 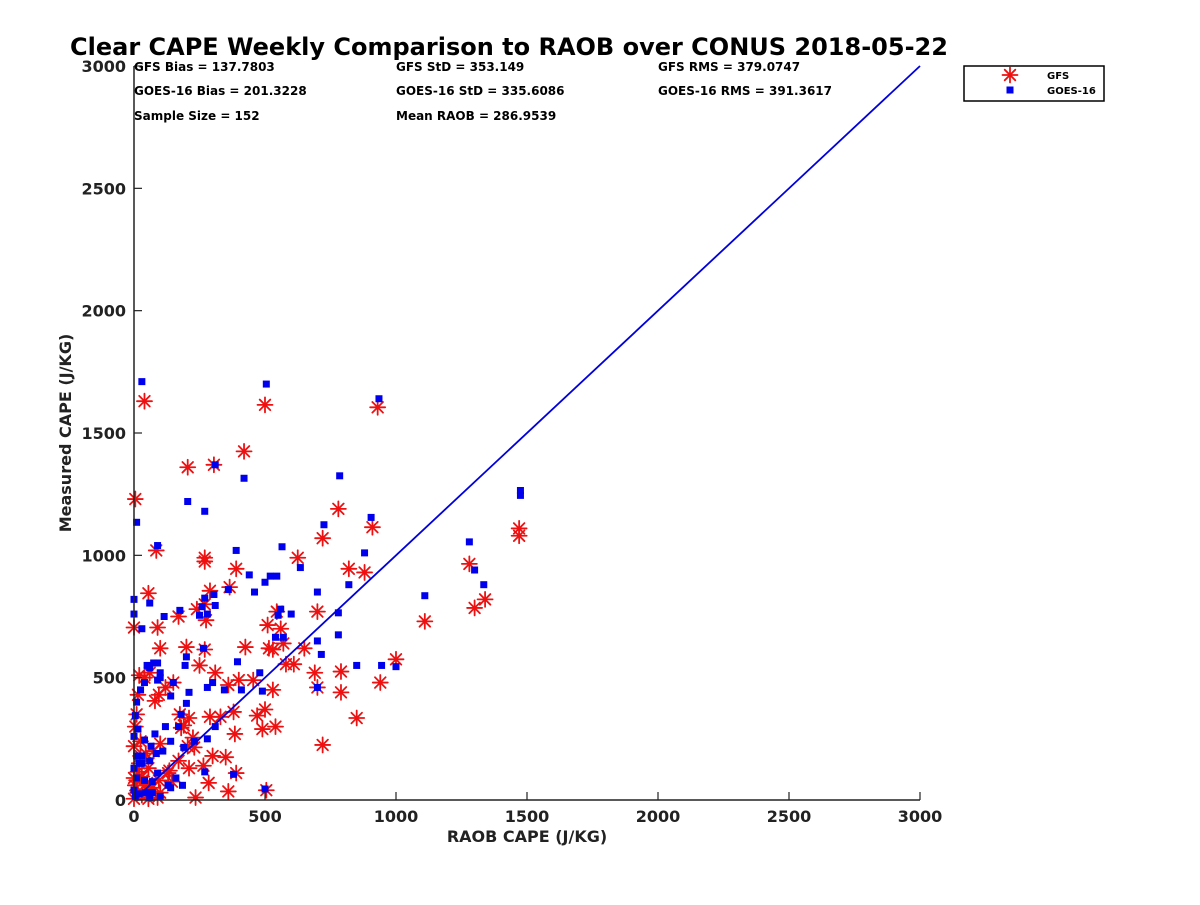 I want to click on x-ticks: 0 500 1000 1500 2000 2500 3000, so click(x=535, y=809).